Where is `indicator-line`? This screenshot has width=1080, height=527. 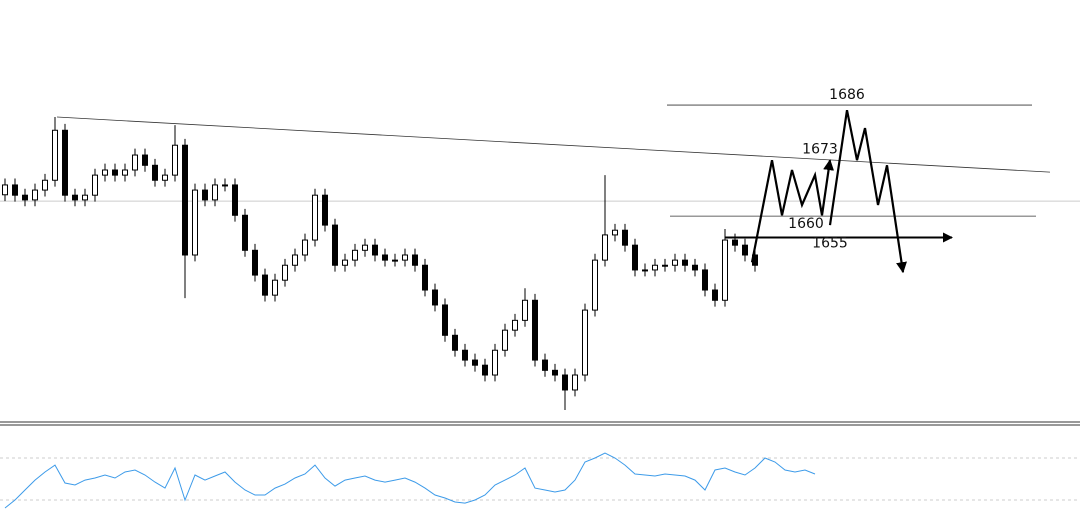 indicator-line is located at coordinates (410, 480).